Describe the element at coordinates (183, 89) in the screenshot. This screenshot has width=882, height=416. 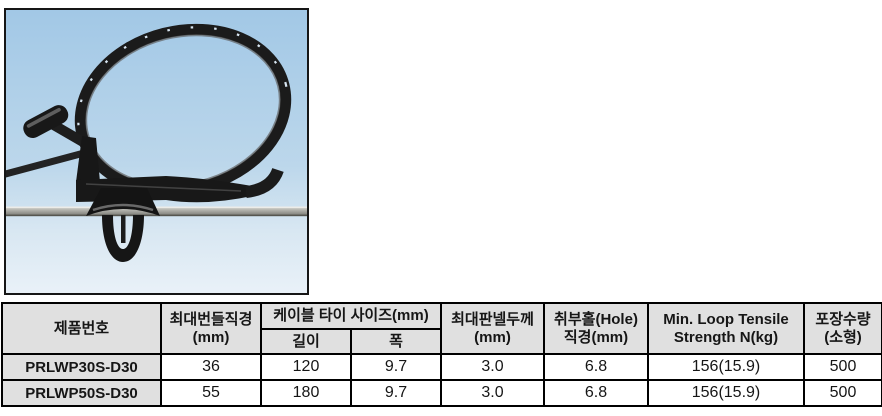
I see `tie-serrations` at that location.